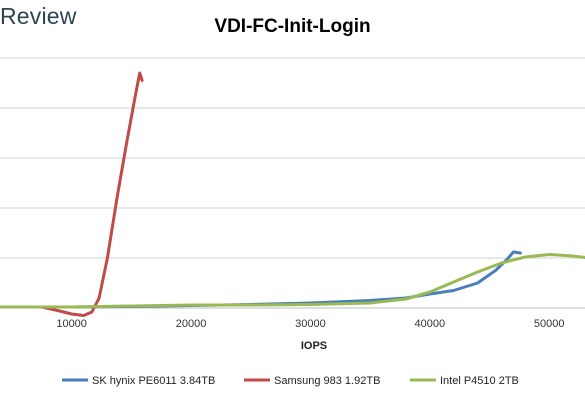  What do you see at coordinates (327, 381) in the screenshot?
I see `legend-label: Samsung 983 1.92TB` at bounding box center [327, 381].